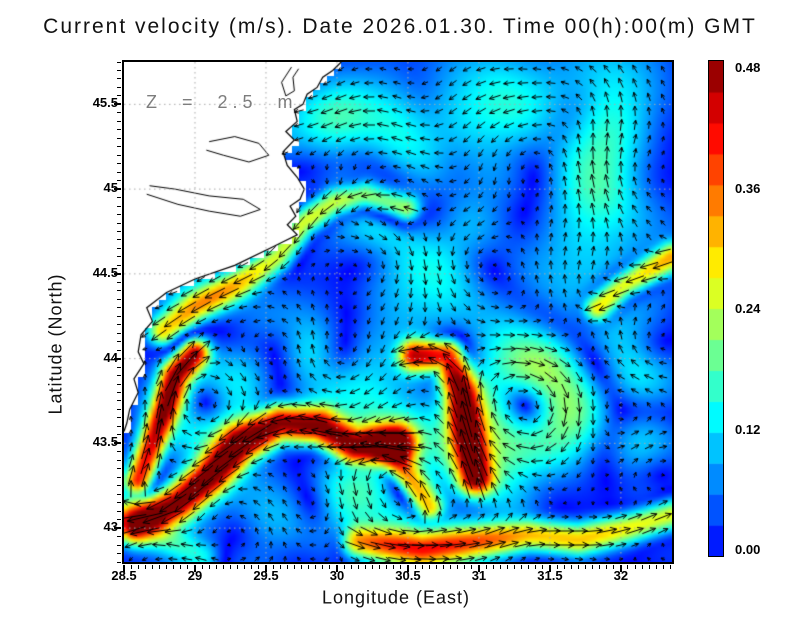 The height and width of the screenshot is (618, 800). Describe the element at coordinates (748, 308) in the screenshot. I see `colorbar-tick-label: 0.24` at that location.